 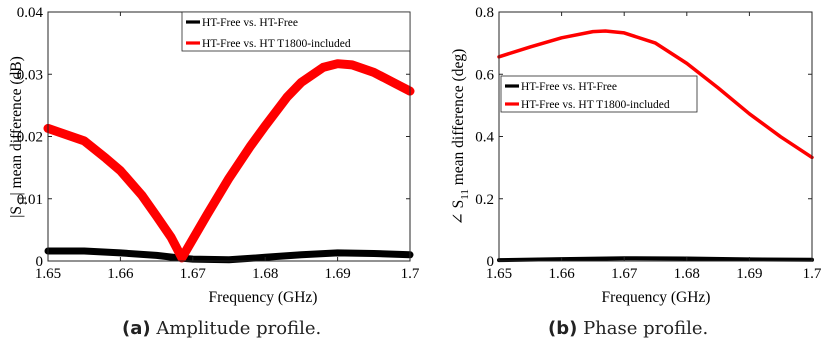 I want to click on y-tick-label: 0.02, so click(x=30, y=138).